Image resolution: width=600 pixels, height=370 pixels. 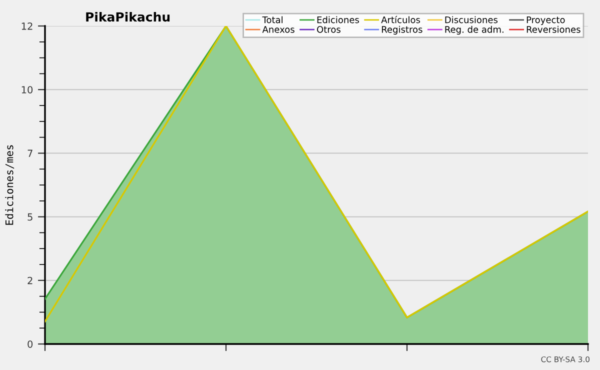 What do you see at coordinates (272, 20) in the screenshot?
I see `legend-label: Total` at bounding box center [272, 20].